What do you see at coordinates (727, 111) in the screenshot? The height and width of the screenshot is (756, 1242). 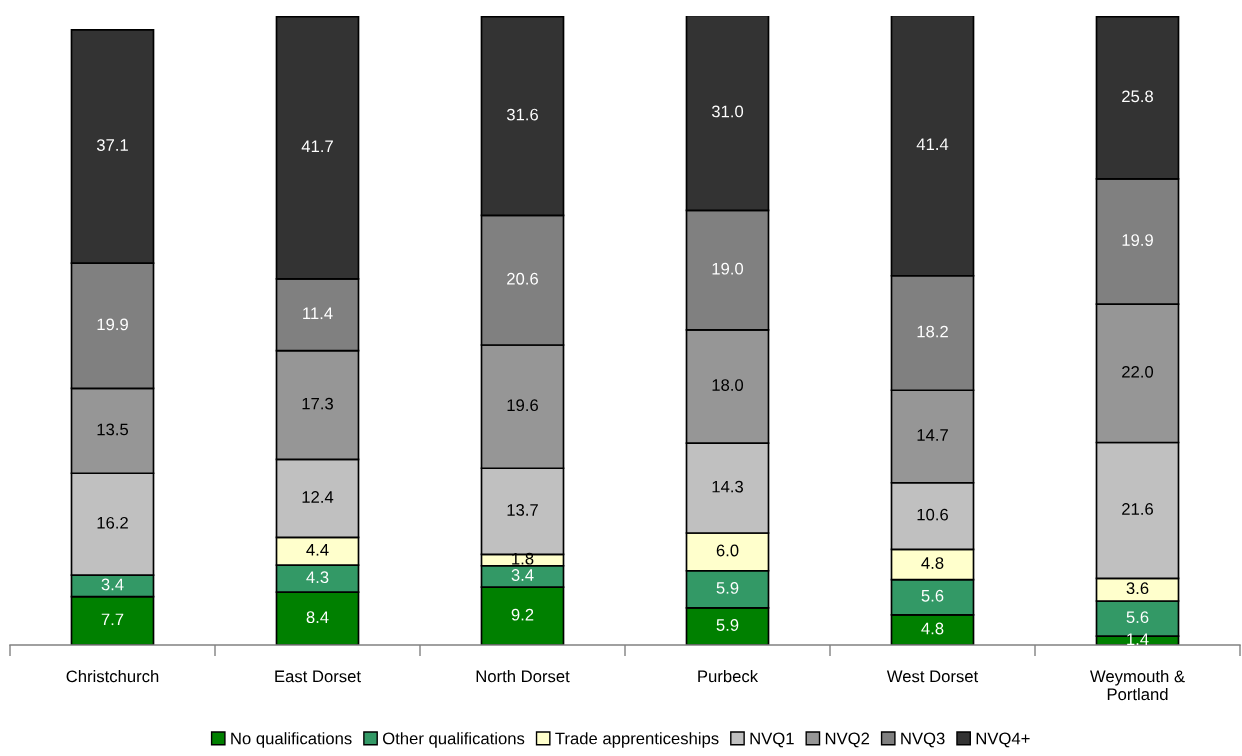 I see `data-label: 31.0` at bounding box center [727, 111].